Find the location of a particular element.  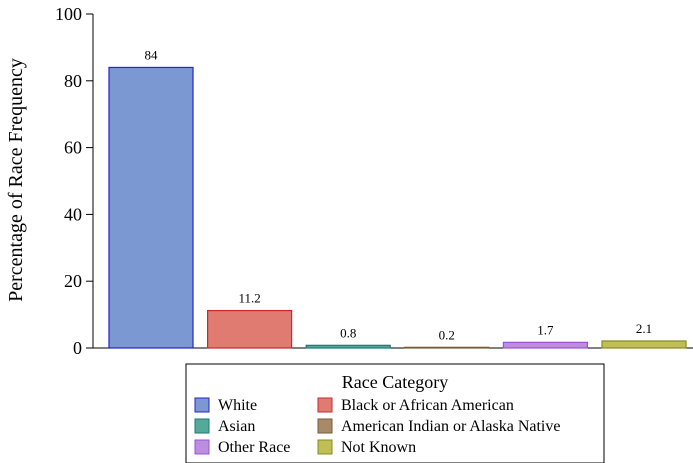

legend-title: Race Category is located at coordinates (395, 382).